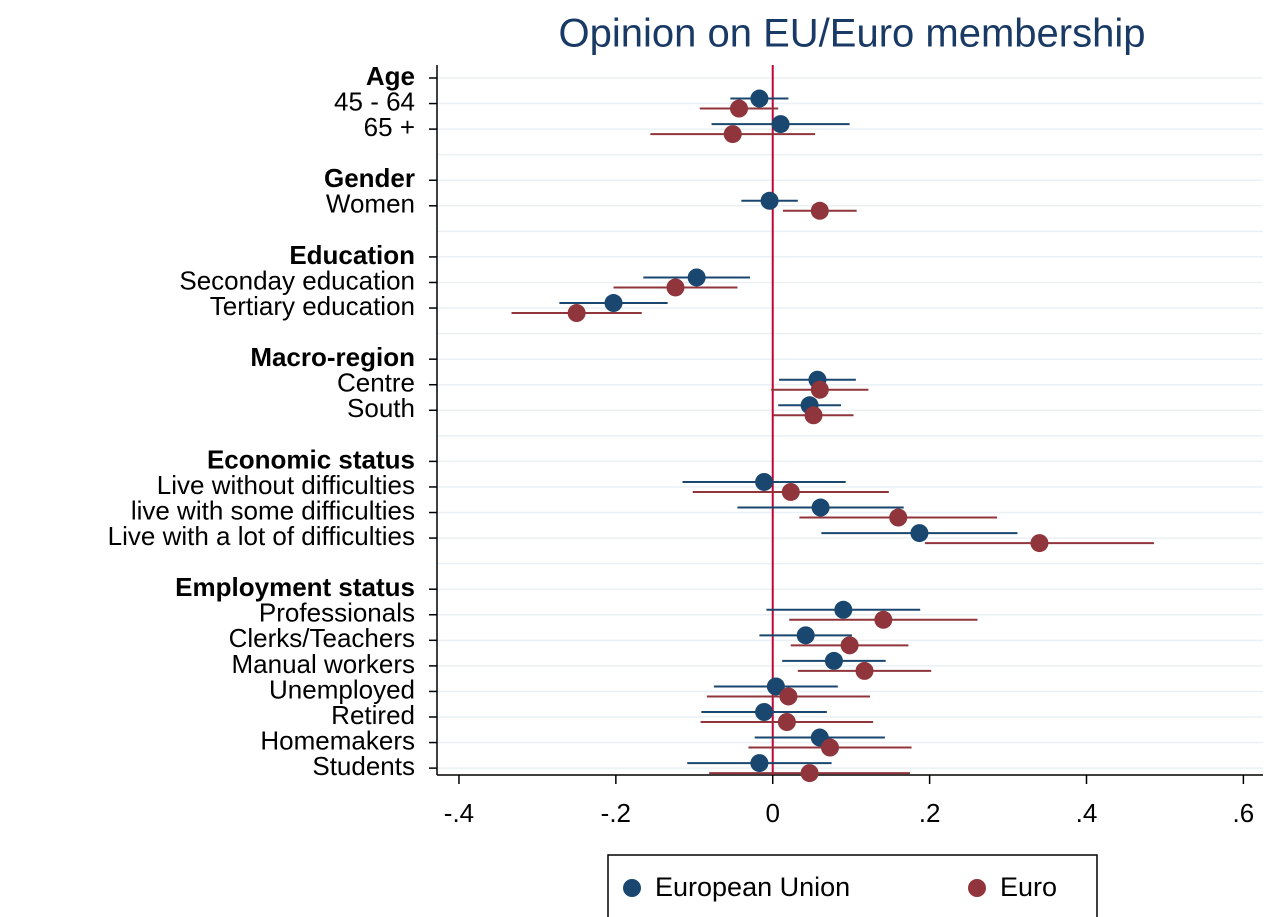 This screenshot has height=917, width=1269. I want to click on legend-box, so click(852, 885).